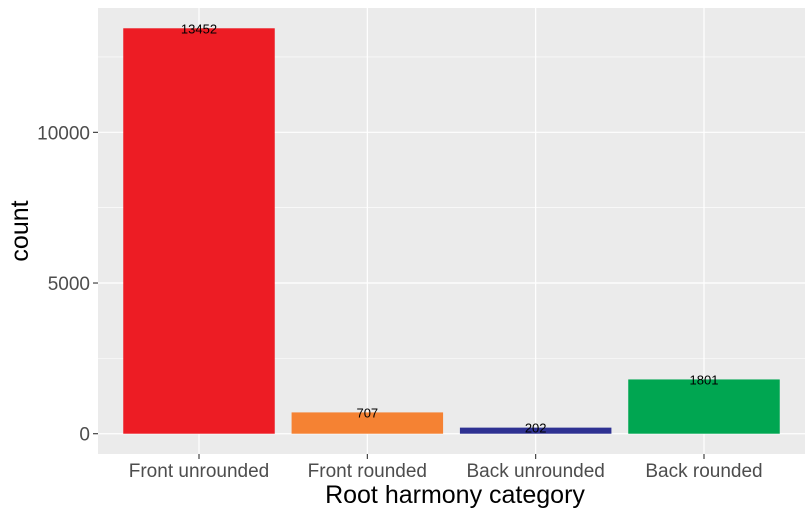  I want to click on x-tick-label: Front rounded, so click(367, 471).